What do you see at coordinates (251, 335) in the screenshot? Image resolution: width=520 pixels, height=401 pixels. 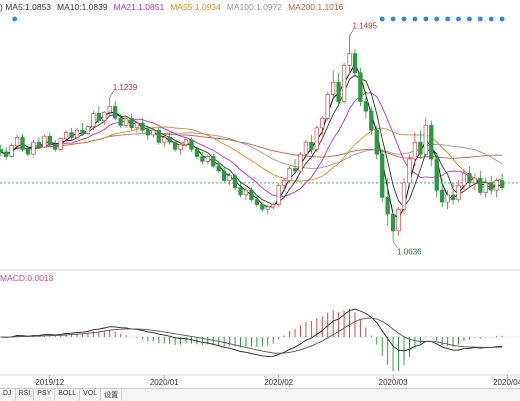 I see `macd-dea-line` at bounding box center [251, 335].